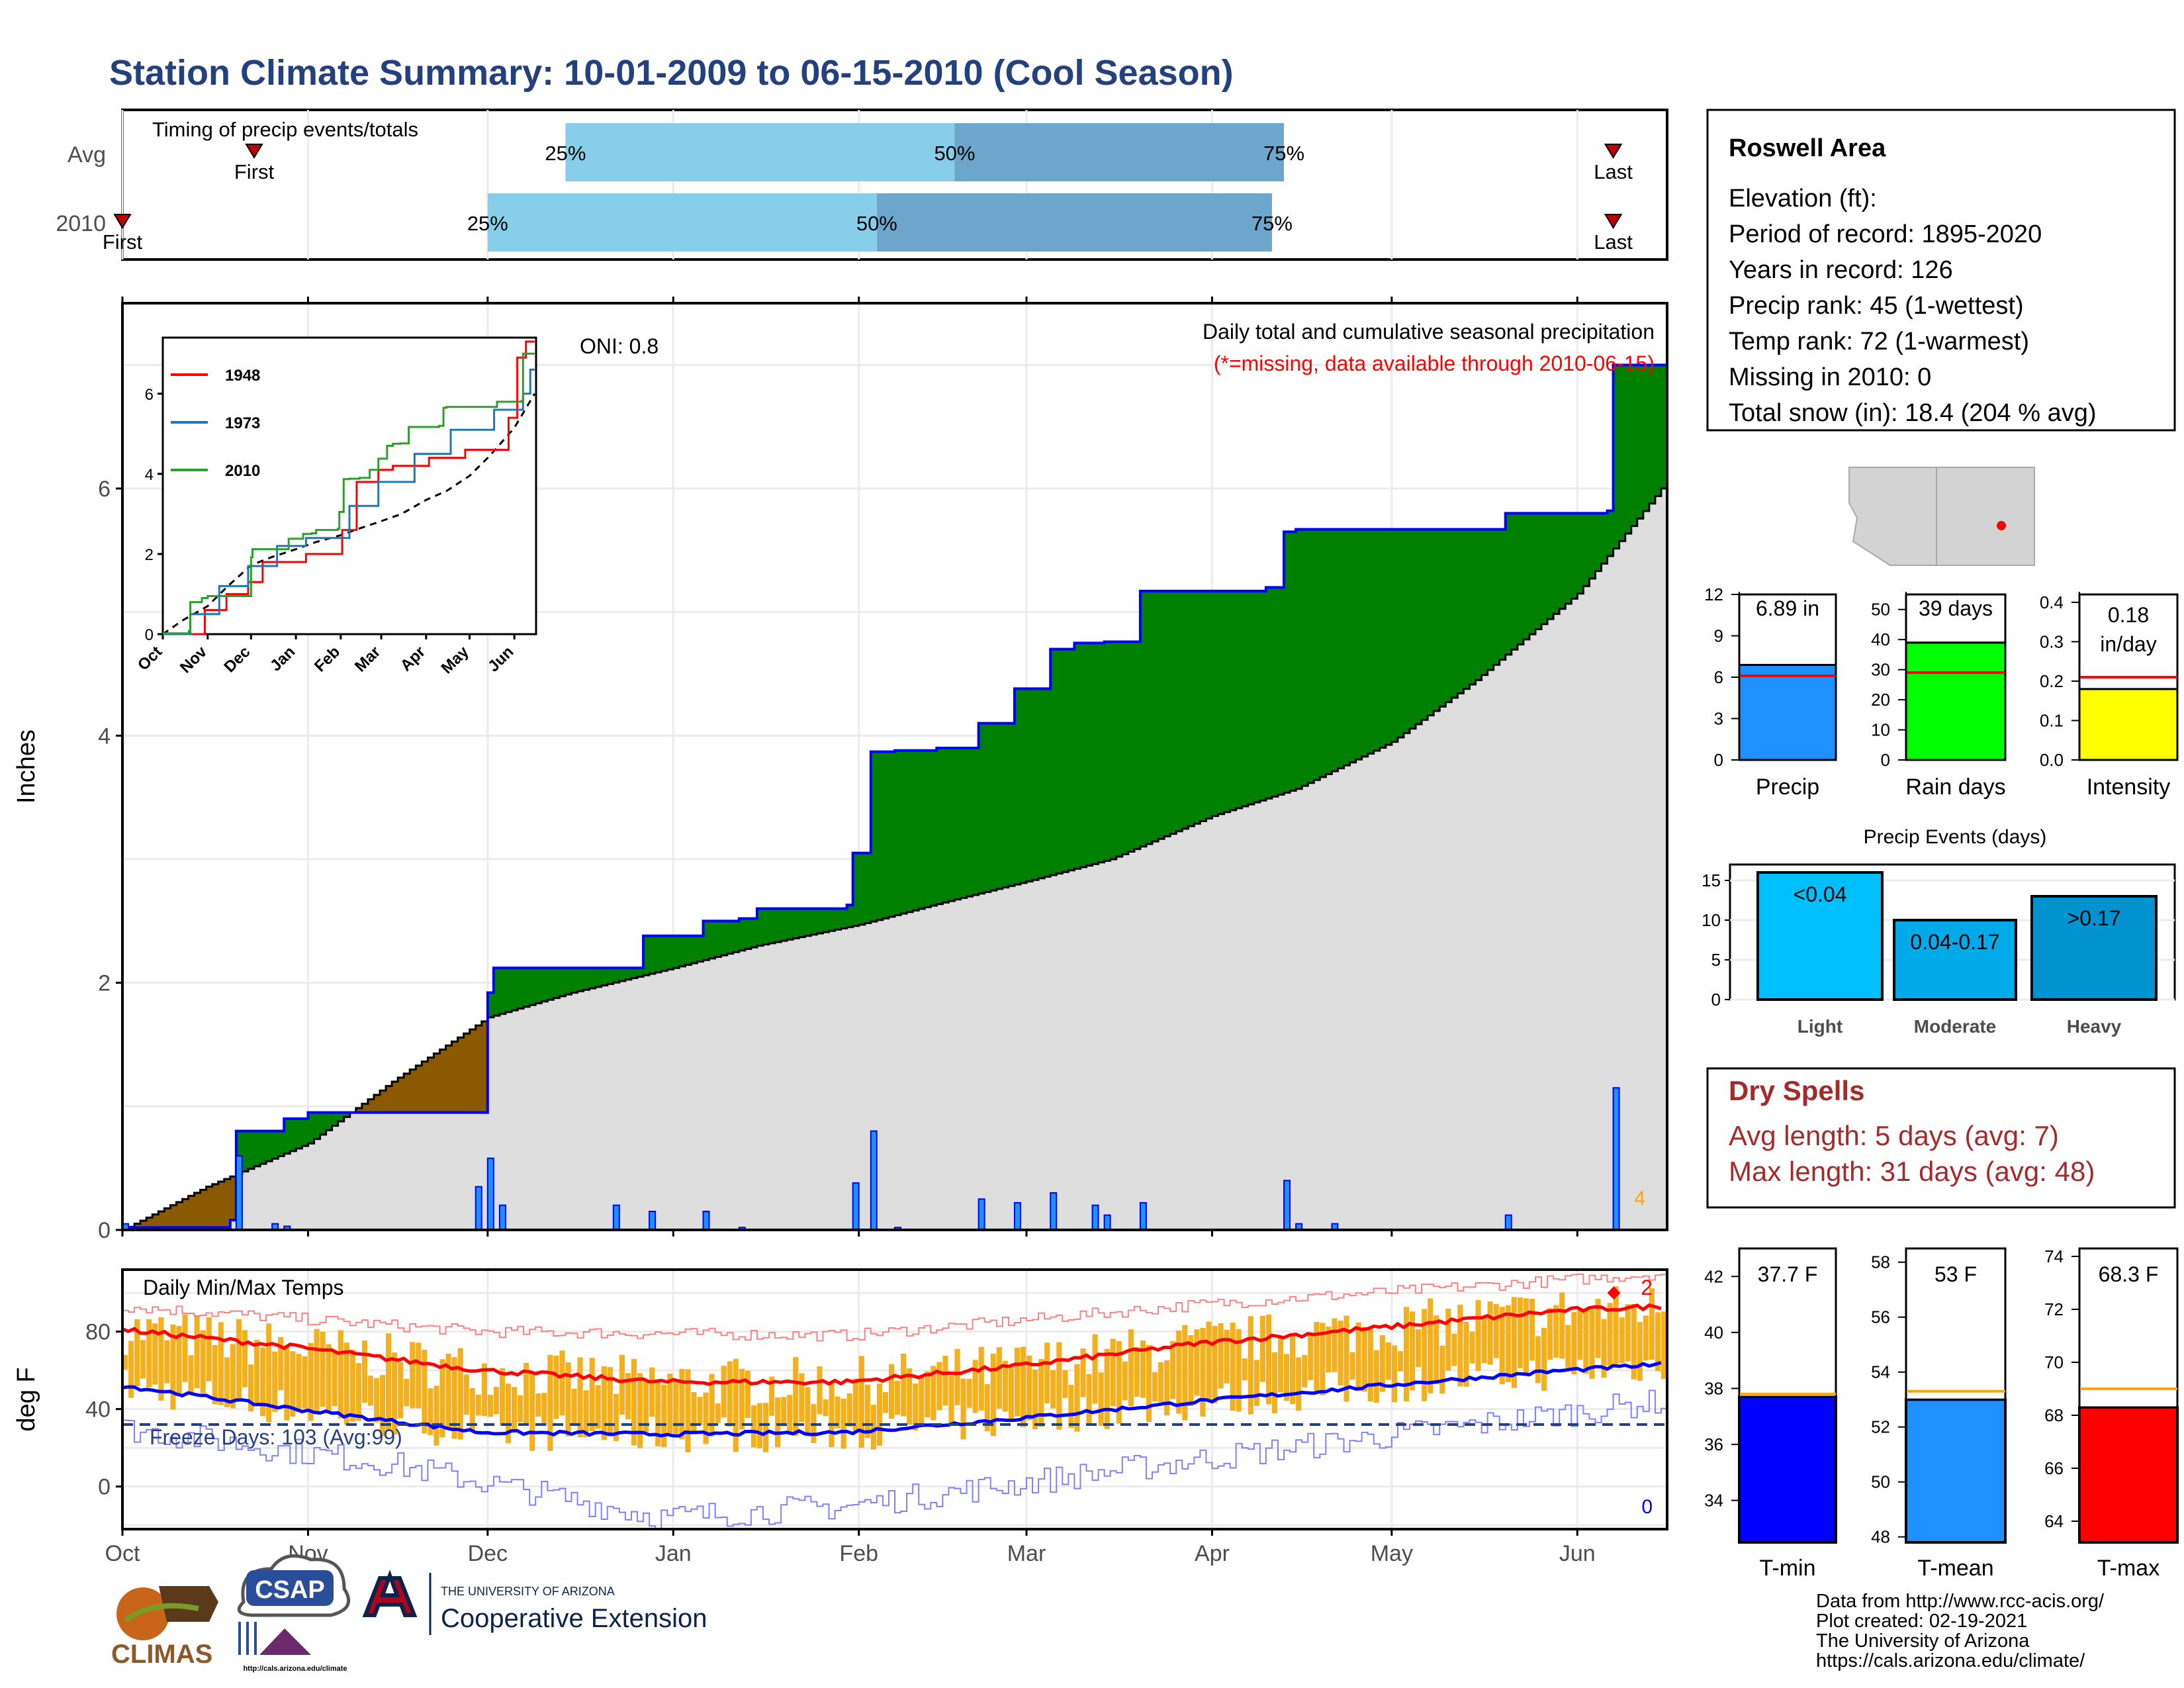 The image size is (2184, 1688). I want to click on mini-temp-0-box, so click(1787, 1322).